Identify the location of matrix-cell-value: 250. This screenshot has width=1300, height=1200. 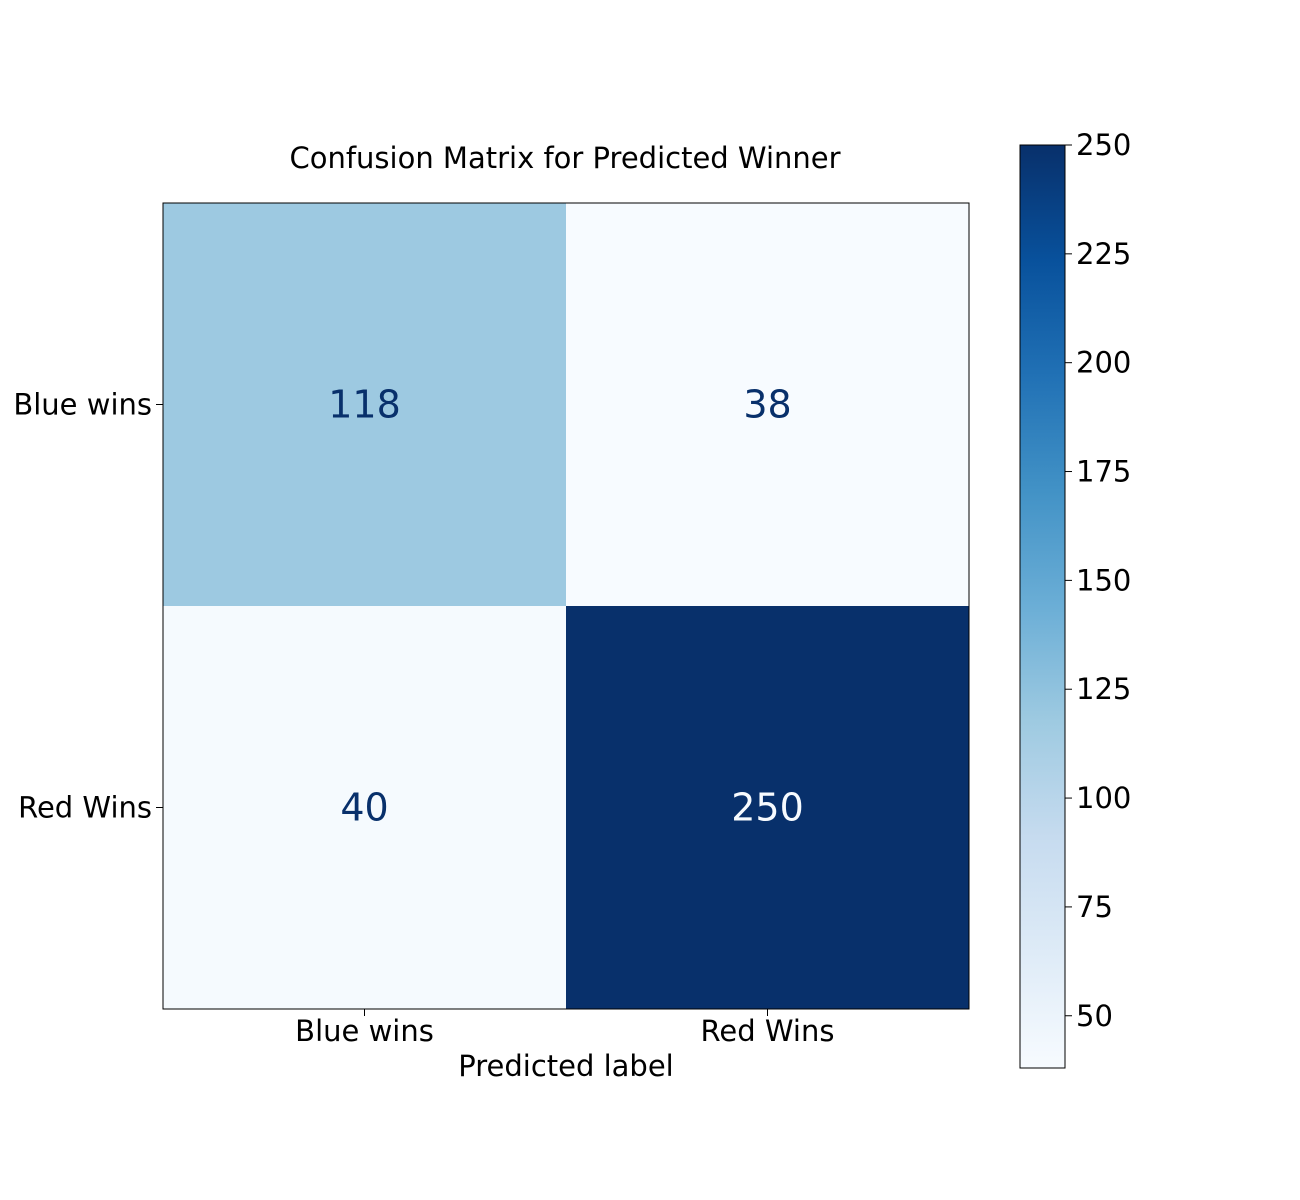
(767, 808).